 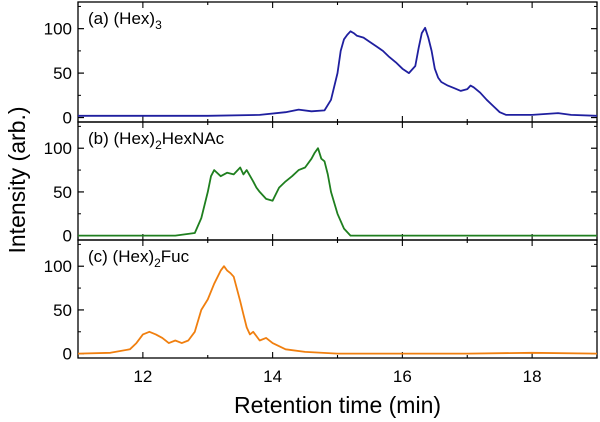 What do you see at coordinates (337, 405) in the screenshot?
I see `x-axis-title: Retention time (min)` at bounding box center [337, 405].